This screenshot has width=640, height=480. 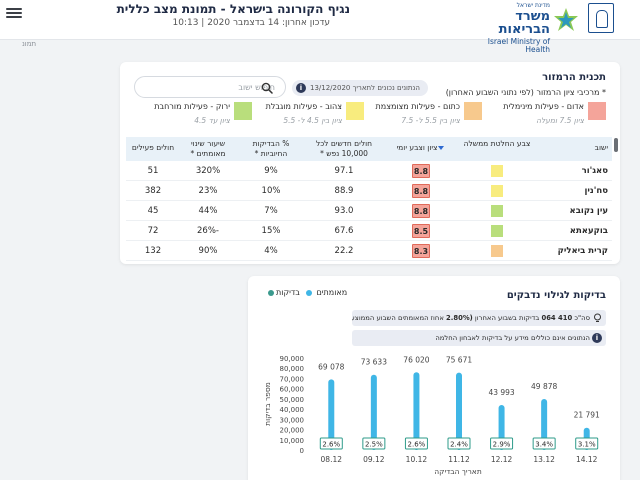 What do you see at coordinates (355, 111) in the screenshot?
I see `legend-yellow-swatch` at bounding box center [355, 111].